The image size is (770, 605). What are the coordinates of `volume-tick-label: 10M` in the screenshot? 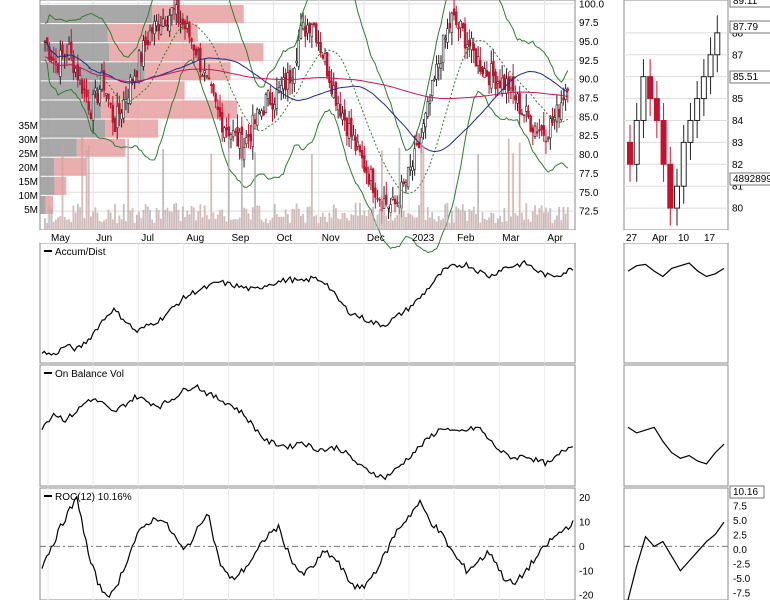 It's located at (28, 196).